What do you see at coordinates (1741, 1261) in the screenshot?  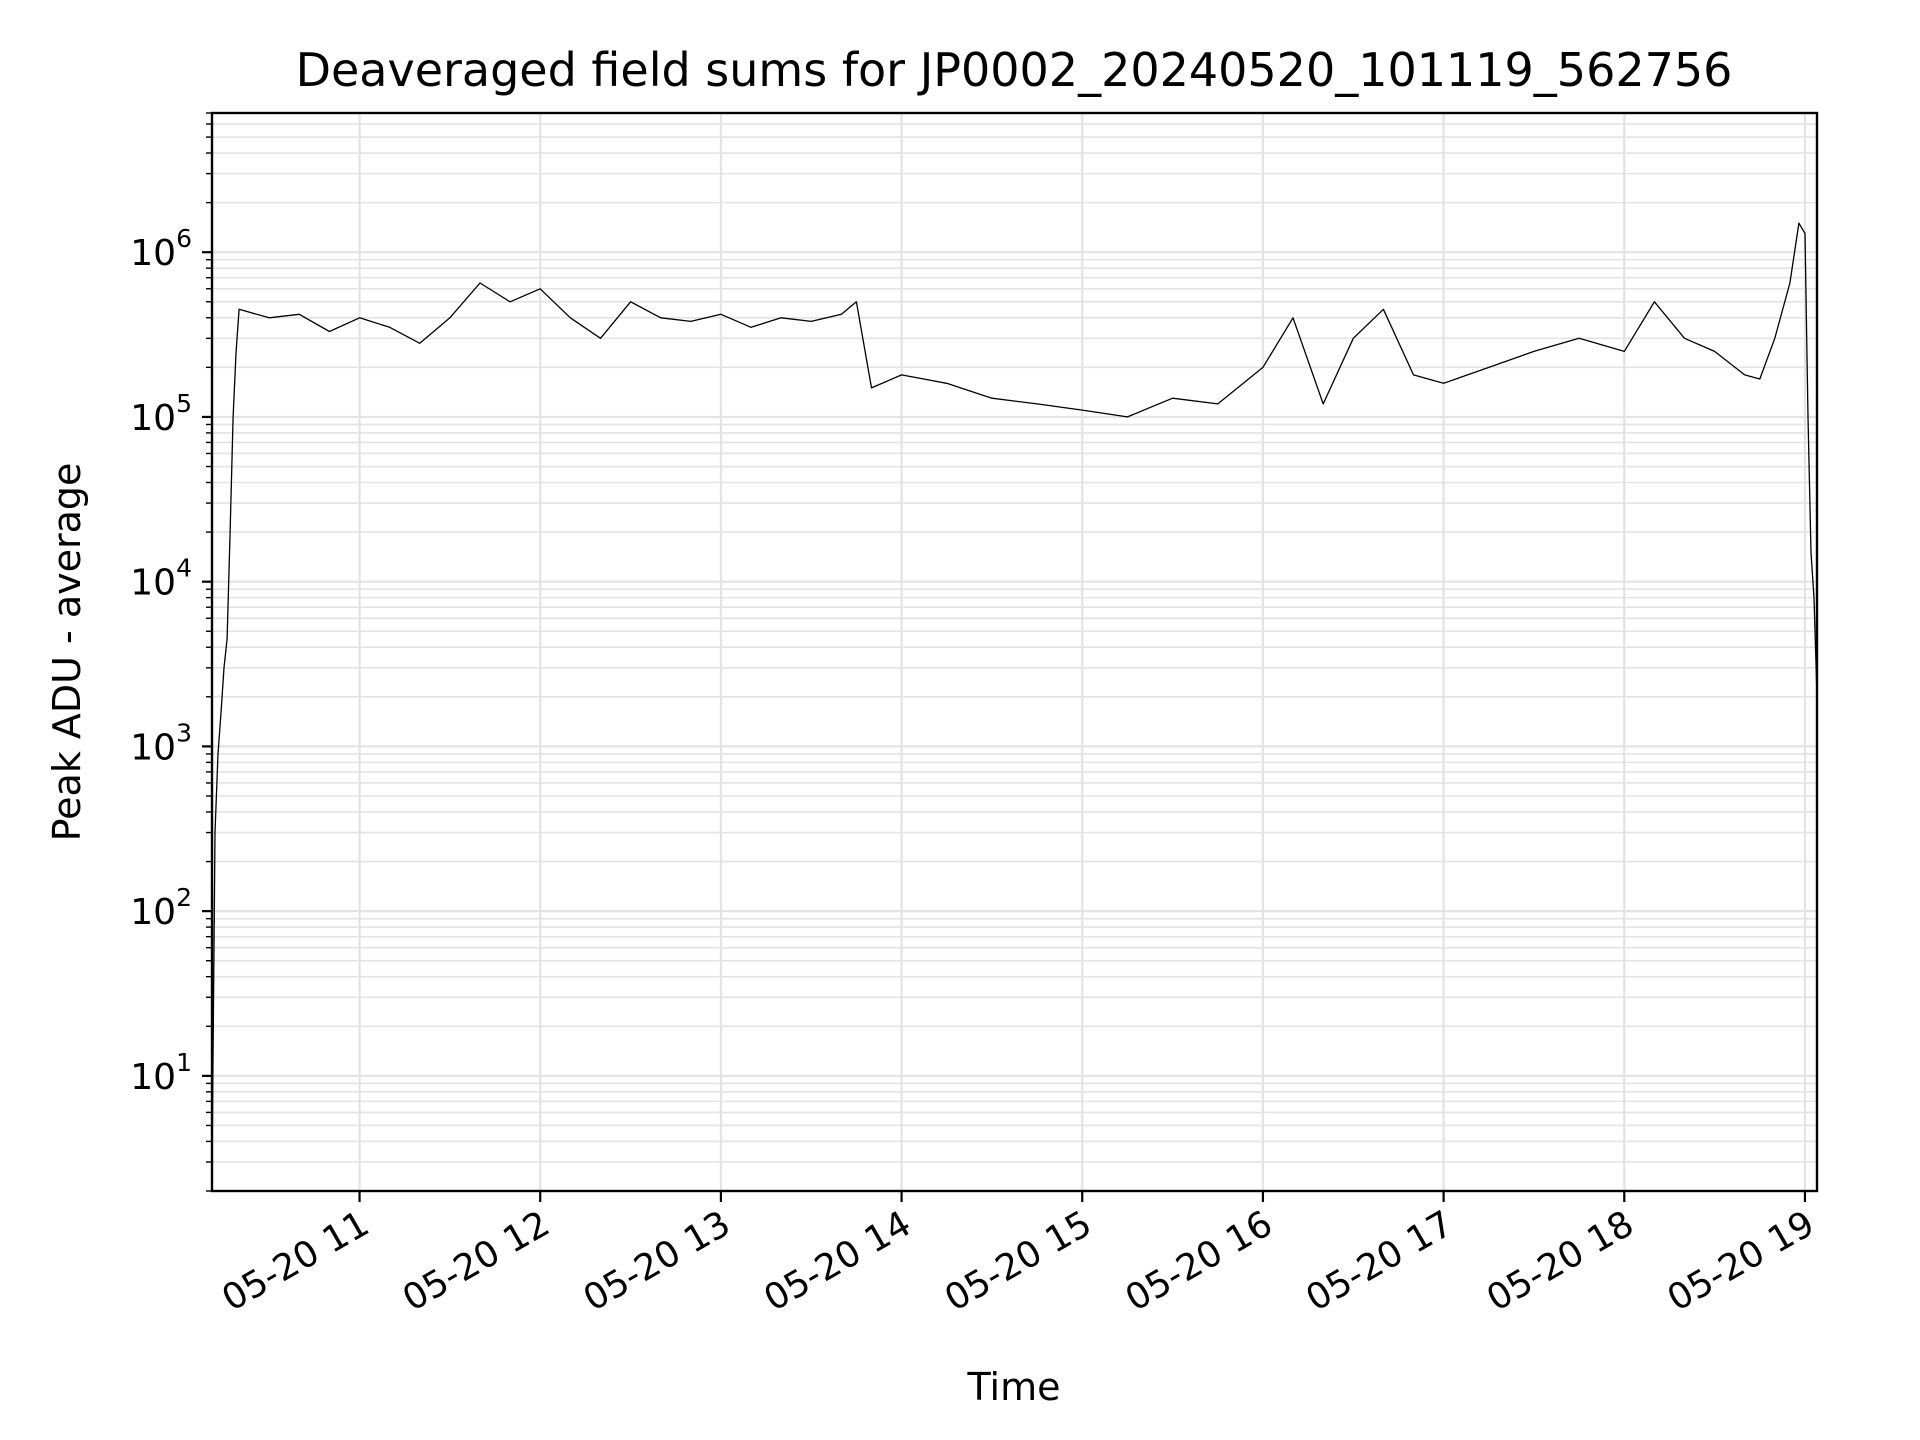 I see `x-tick-label: 05-20 19` at bounding box center [1741, 1261].